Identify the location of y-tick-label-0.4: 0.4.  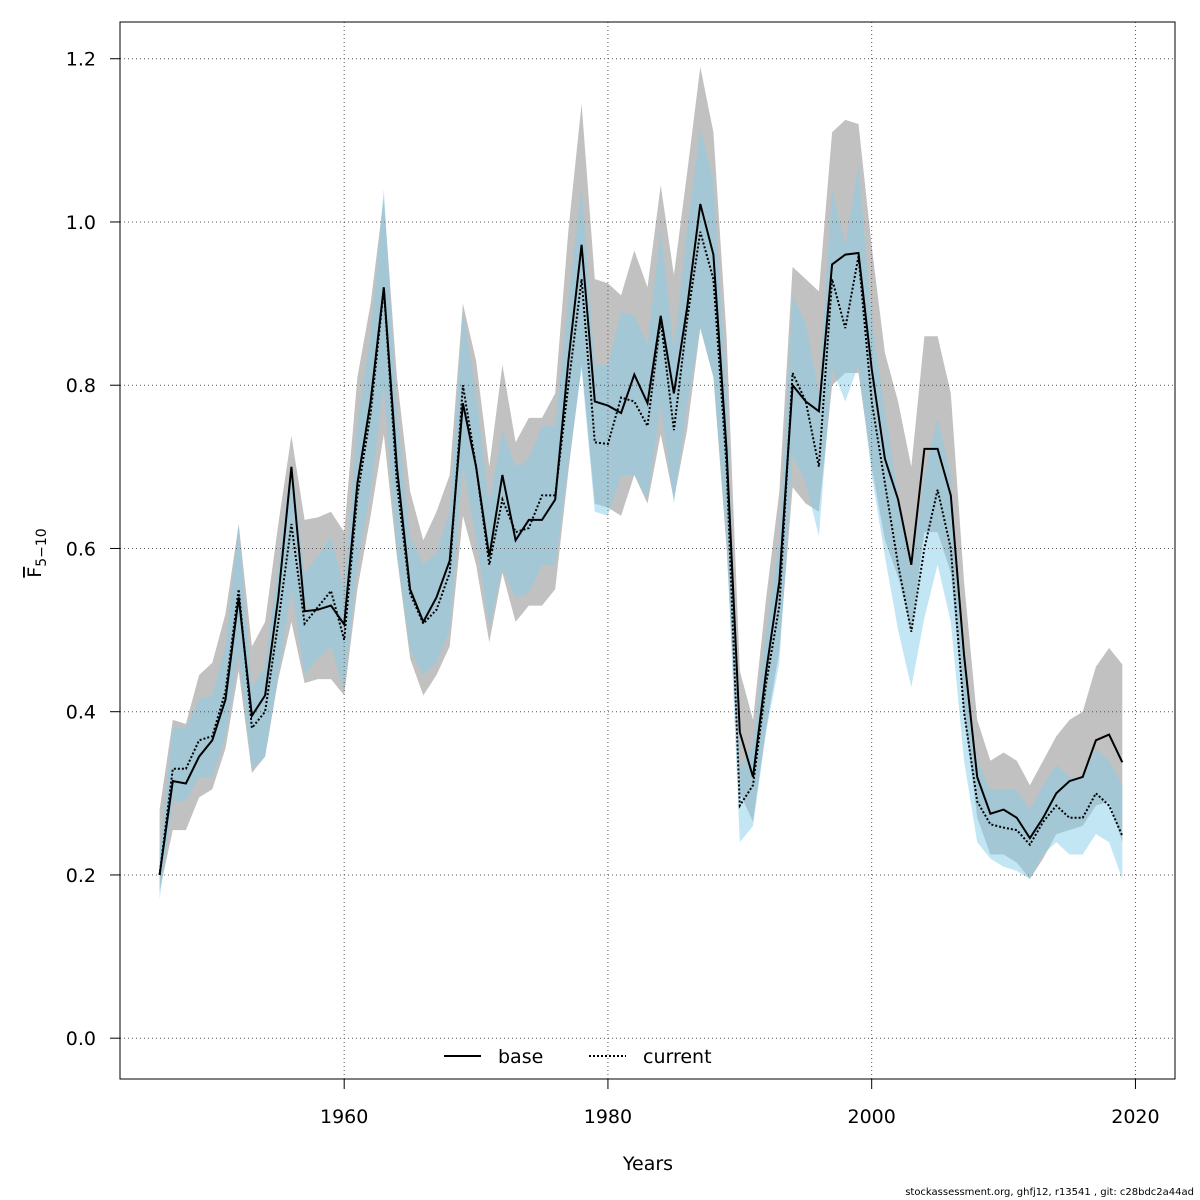
(81, 713).